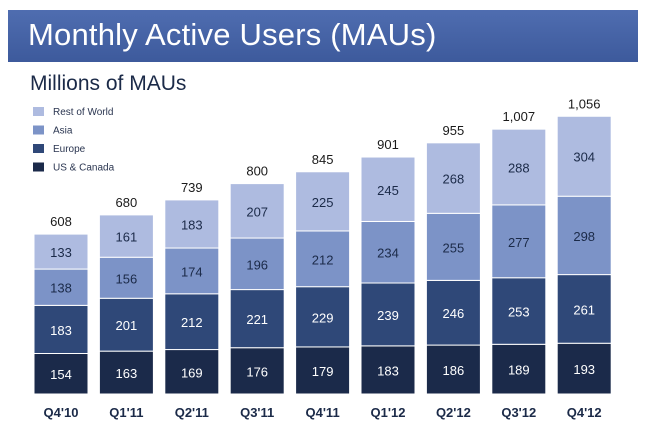 This screenshot has height=426, width=645. I want to click on data-label-us-canada-q1-12: 183, so click(388, 370).